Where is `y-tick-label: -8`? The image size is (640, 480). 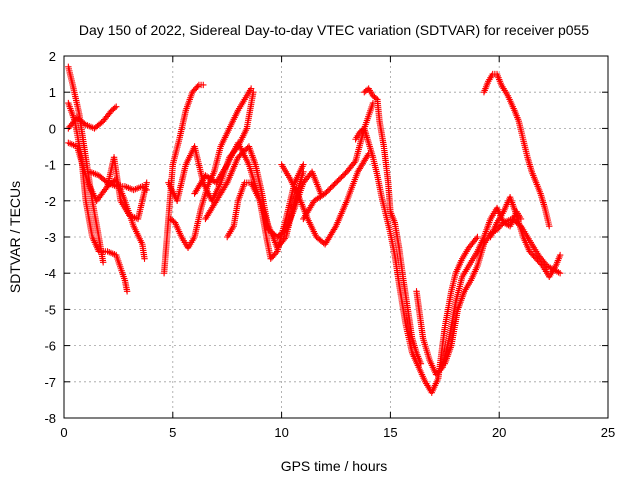 y-tick-label: -8 is located at coordinates (50, 418).